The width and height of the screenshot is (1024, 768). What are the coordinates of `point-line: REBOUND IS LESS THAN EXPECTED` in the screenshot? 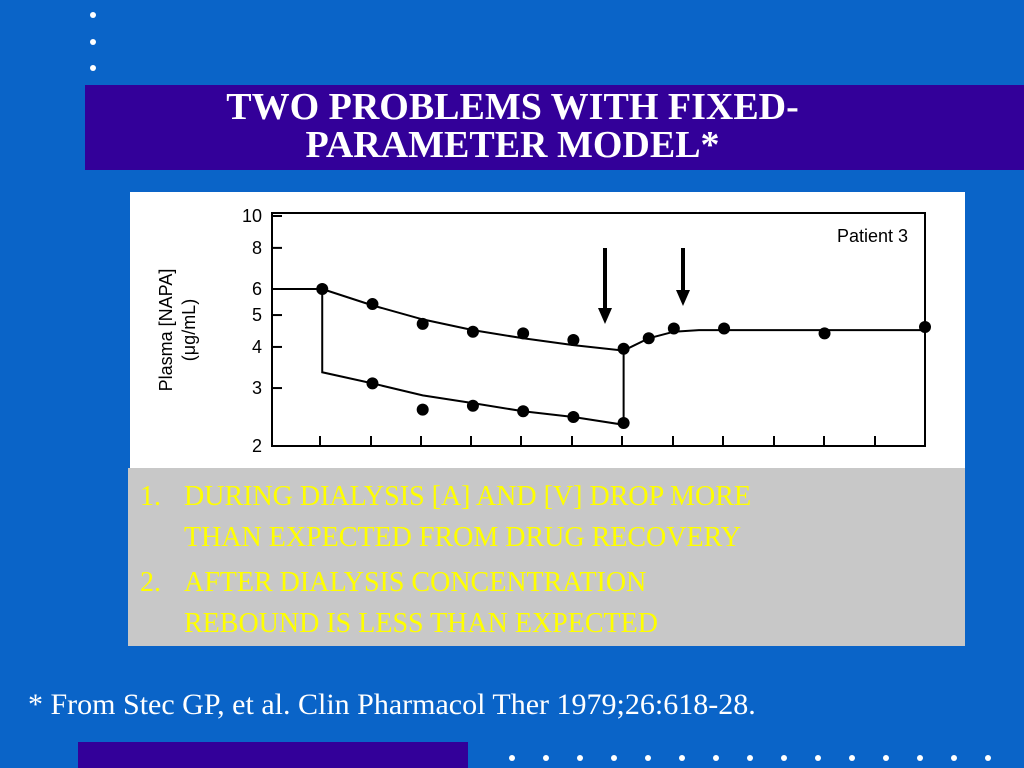 It's located at (421, 623).